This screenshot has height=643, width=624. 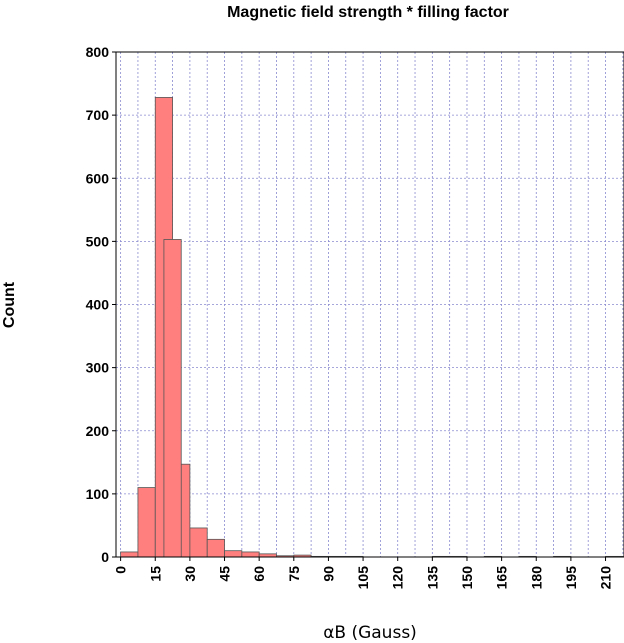 What do you see at coordinates (606, 578) in the screenshot?
I see `x-tick-label: 210` at bounding box center [606, 578].